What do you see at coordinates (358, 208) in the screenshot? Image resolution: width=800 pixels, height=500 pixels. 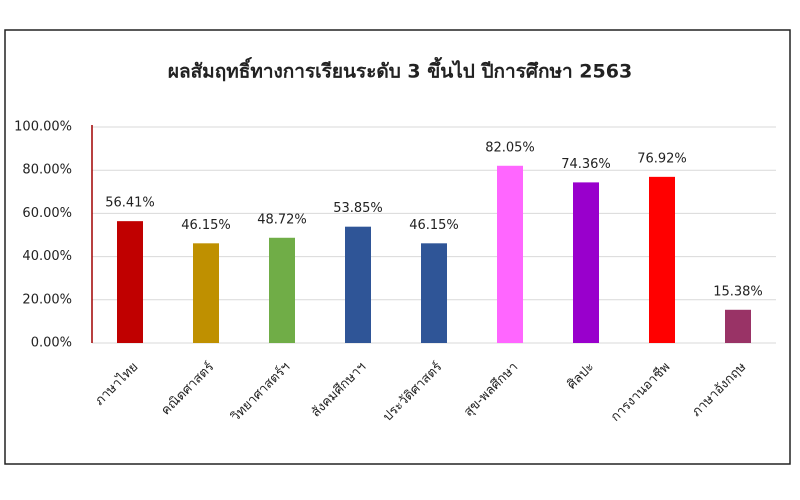 I see `value-label: 53.85%` at bounding box center [358, 208].